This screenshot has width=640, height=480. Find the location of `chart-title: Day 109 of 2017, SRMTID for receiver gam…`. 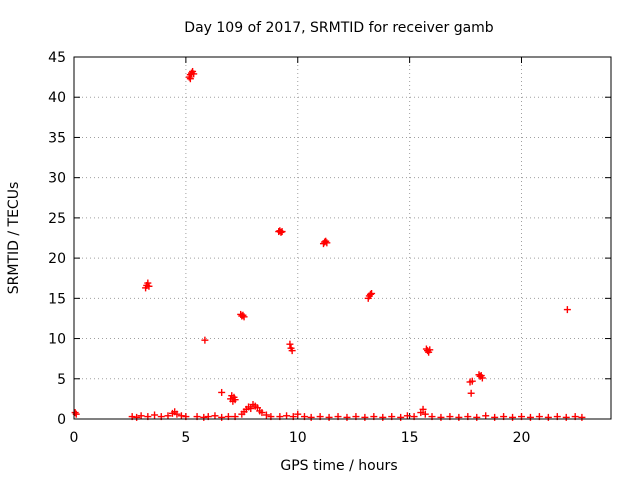

chart-title: Day 109 of 2017, SRMTID for receiver gam… is located at coordinates (339, 28).